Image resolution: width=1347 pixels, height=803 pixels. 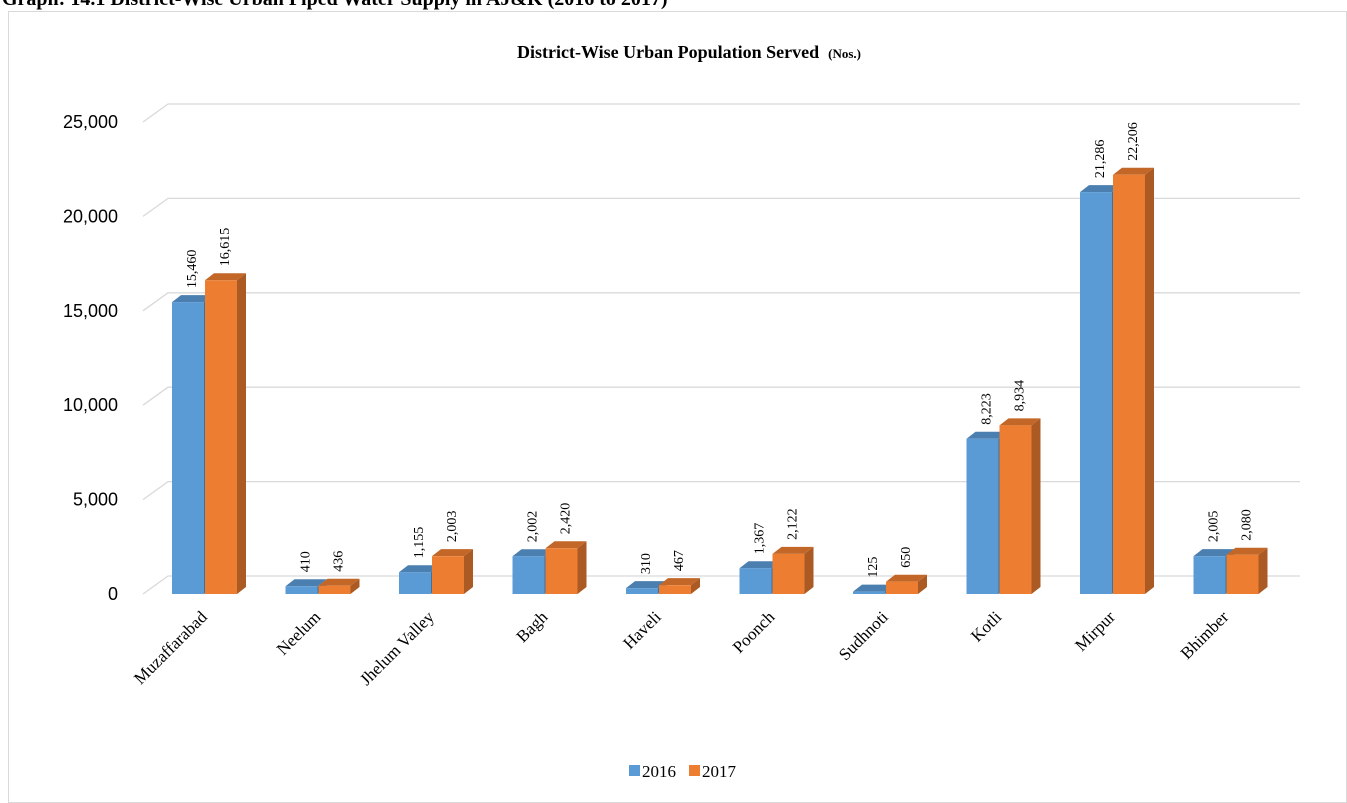 What do you see at coordinates (760, 539) in the screenshot?
I see `data-label: 1,367` at bounding box center [760, 539].